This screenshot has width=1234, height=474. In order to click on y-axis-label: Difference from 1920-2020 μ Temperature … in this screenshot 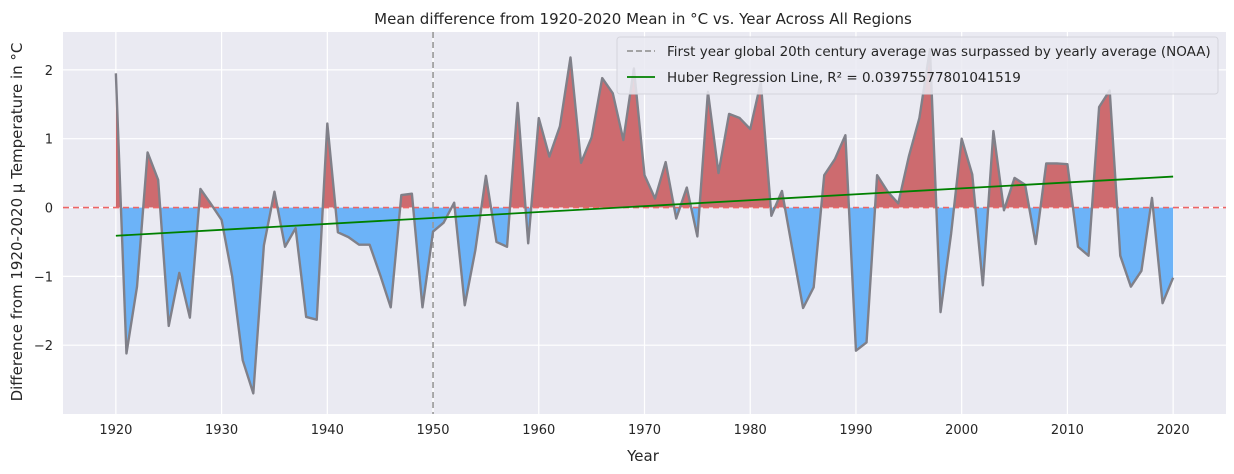, I will do `click(17, 222)`.